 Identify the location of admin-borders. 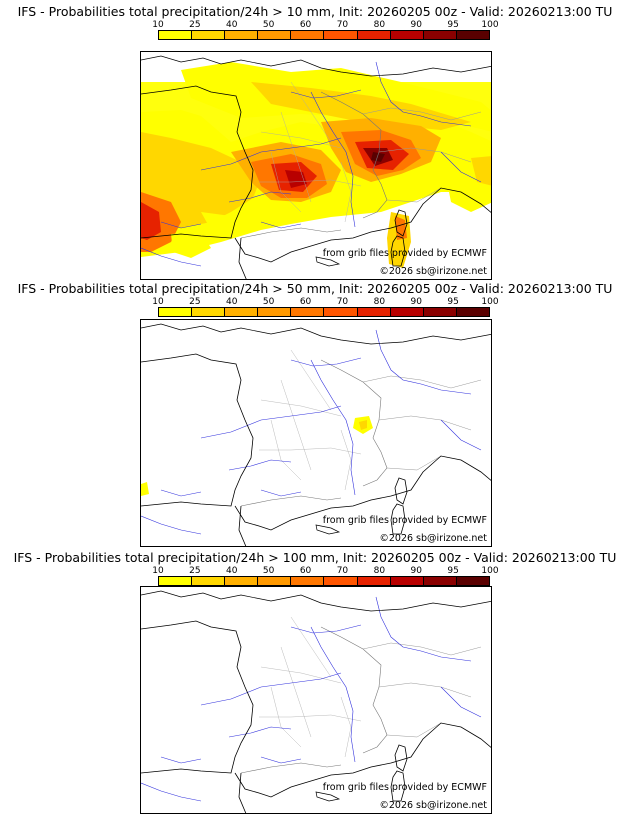
(361, 695).